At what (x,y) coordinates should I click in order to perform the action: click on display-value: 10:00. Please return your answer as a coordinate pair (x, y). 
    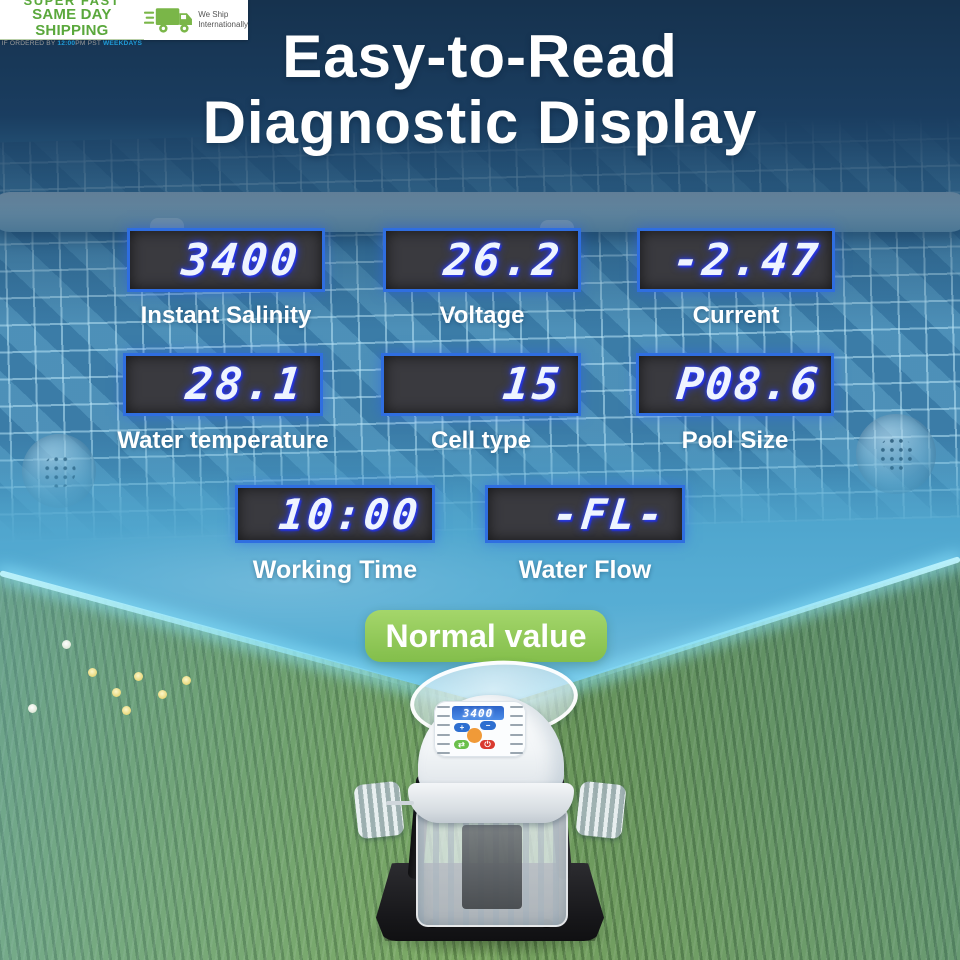
    Looking at the image, I should click on (349, 514).